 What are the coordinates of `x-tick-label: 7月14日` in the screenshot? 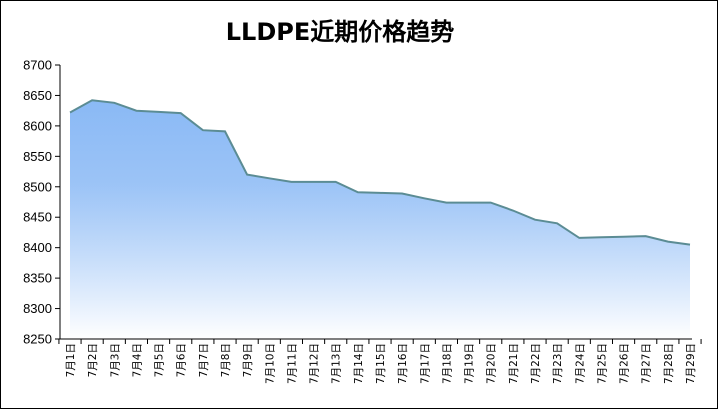 It's located at (359, 363).